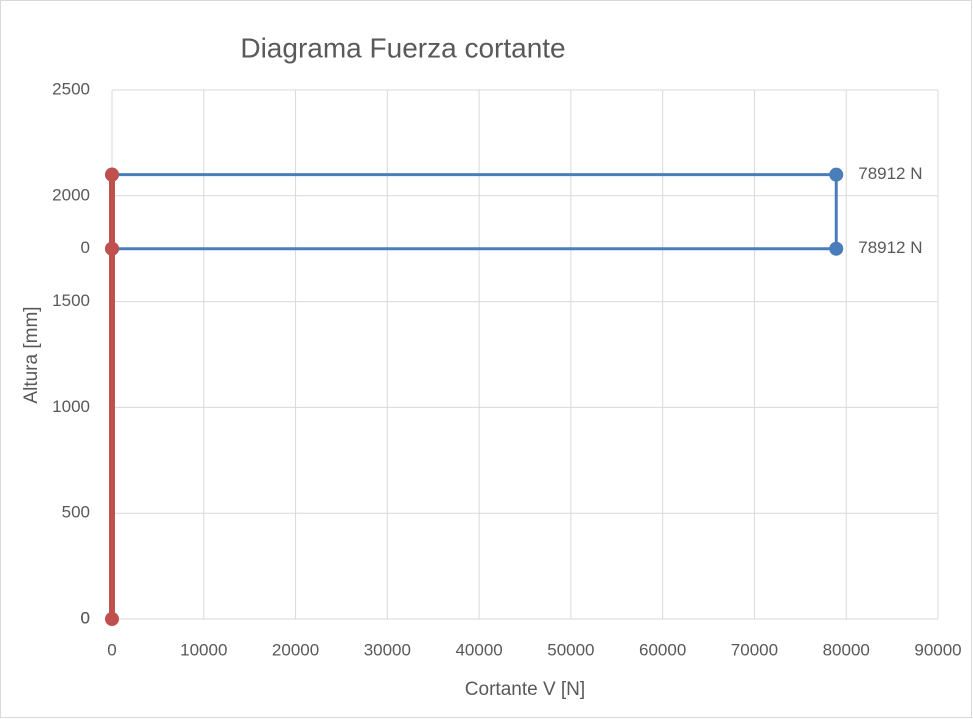  Describe the element at coordinates (937, 649) in the screenshot. I see `x-tick-label: 90000` at that location.